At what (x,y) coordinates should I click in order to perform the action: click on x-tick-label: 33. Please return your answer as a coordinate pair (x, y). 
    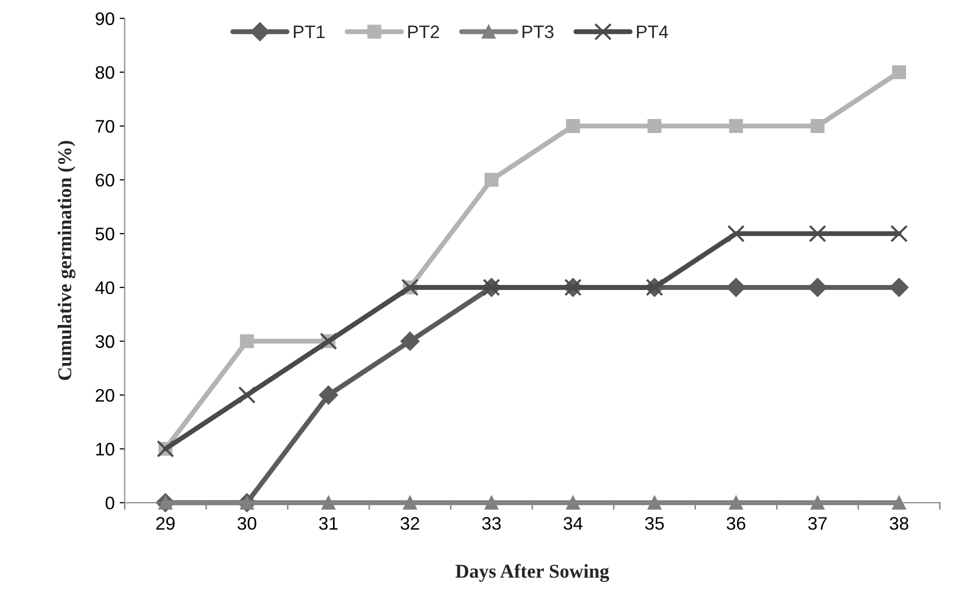
    Looking at the image, I should click on (491, 523).